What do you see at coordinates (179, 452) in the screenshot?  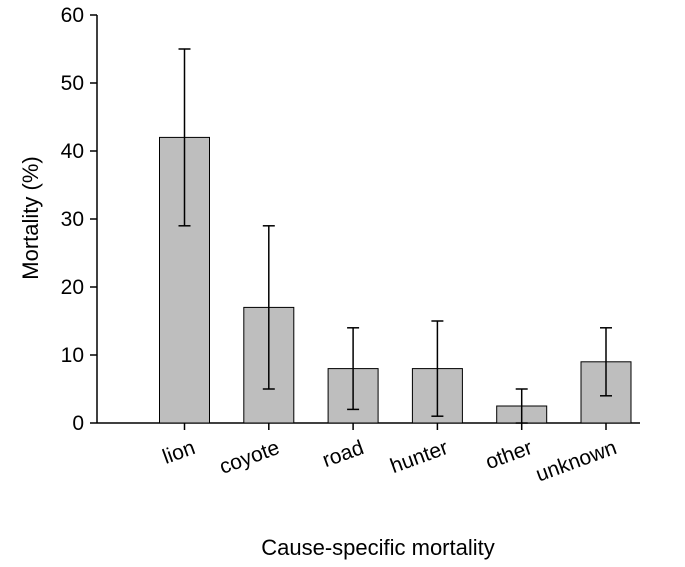 I see `x-tick-label-lion: lion` at bounding box center [179, 452].